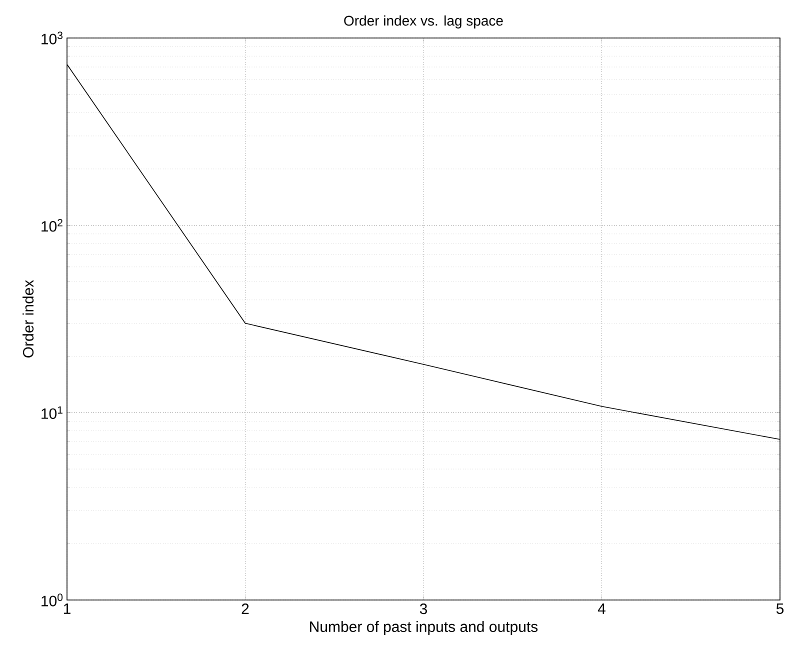 This screenshot has width=785, height=650. Describe the element at coordinates (424, 628) in the screenshot. I see `x-axis-title: Number of past inputs and outputs` at that location.